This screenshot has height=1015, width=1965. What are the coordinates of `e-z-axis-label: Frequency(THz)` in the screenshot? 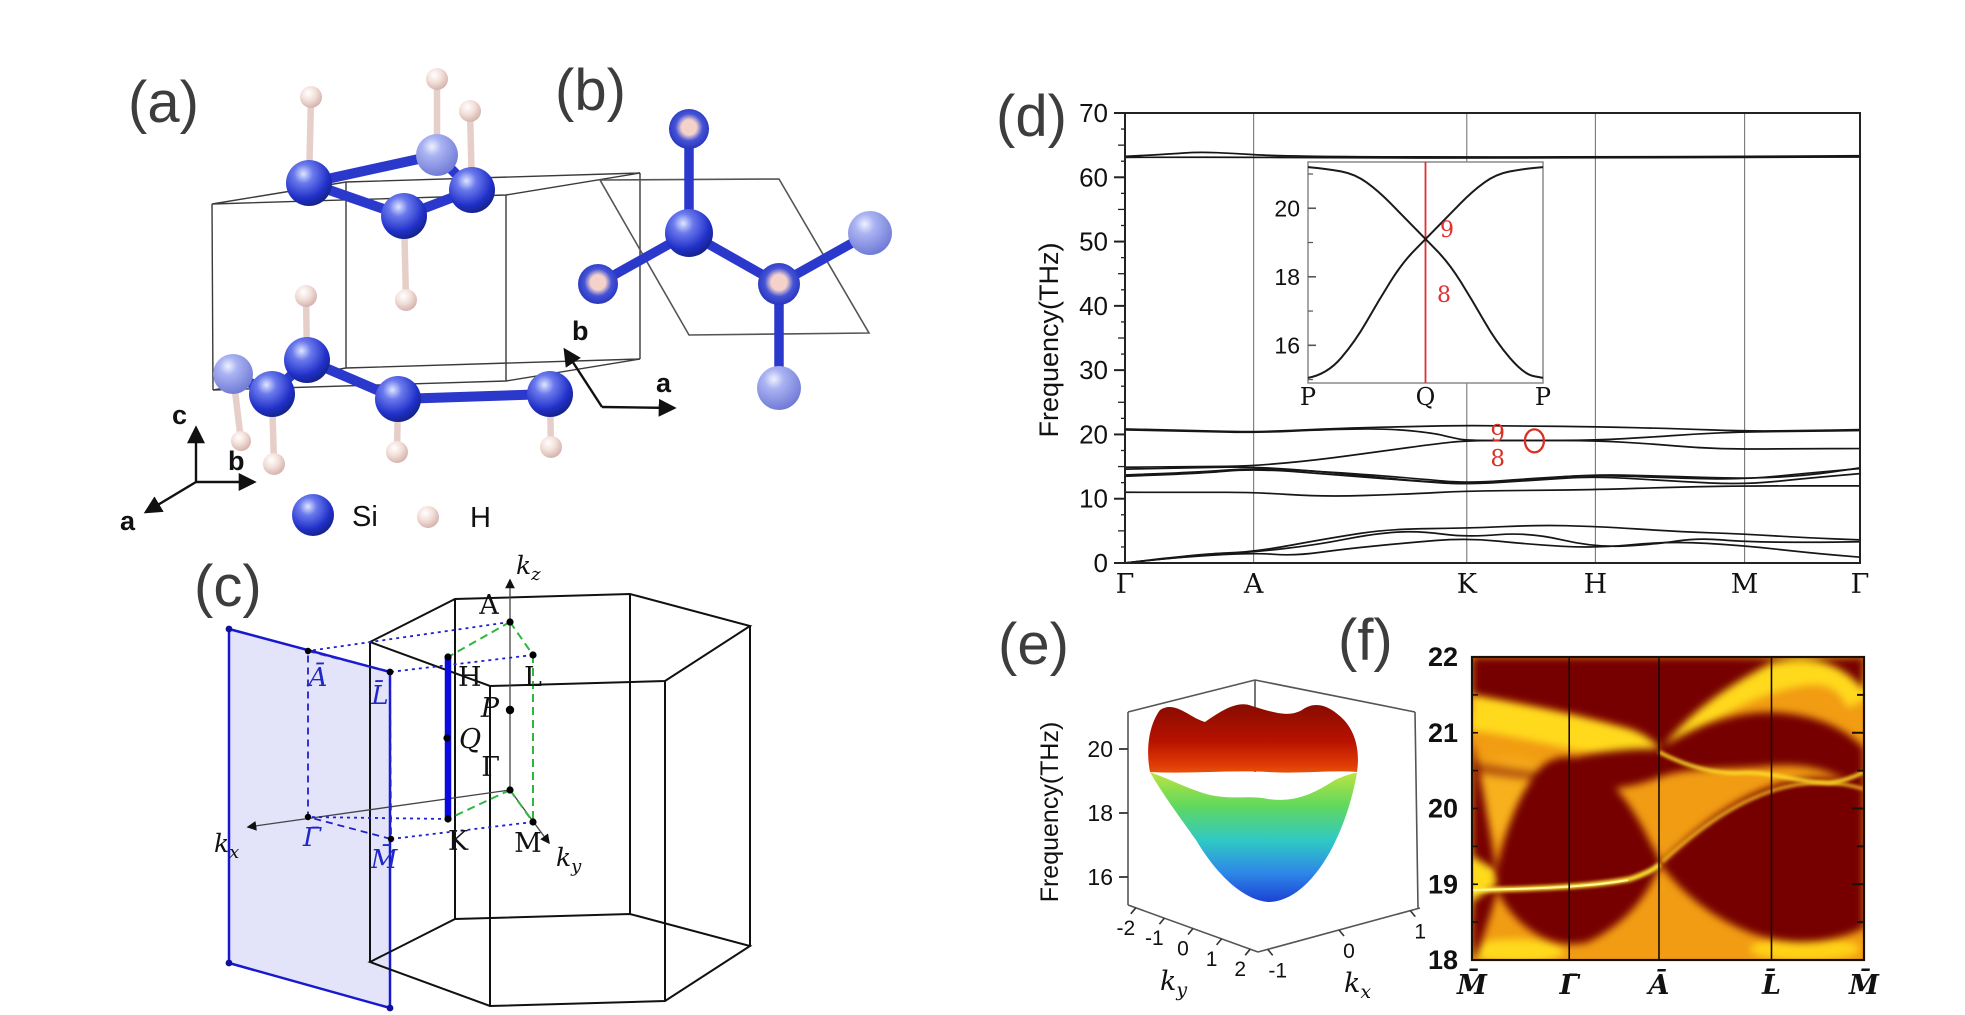 It's located at (1050, 812).